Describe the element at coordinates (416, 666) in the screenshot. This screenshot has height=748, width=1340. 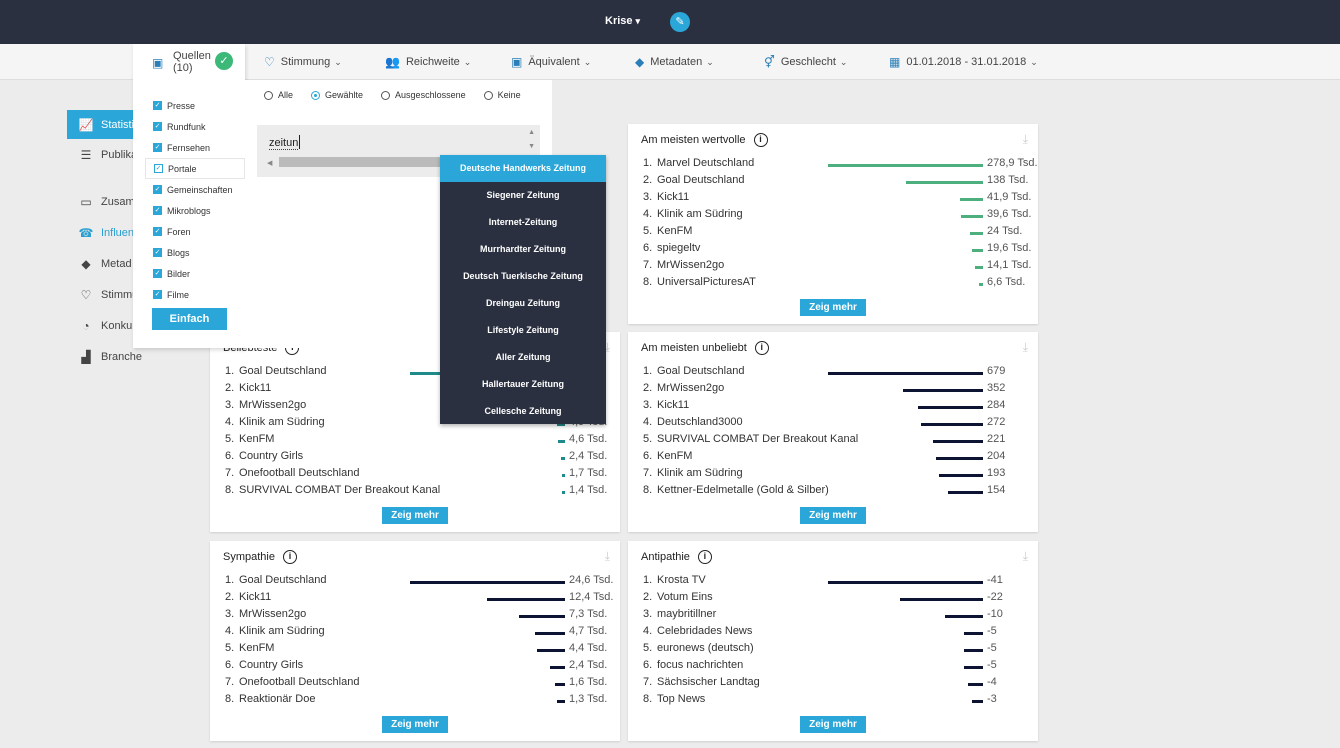
I see `list-item: 6. Country Girls 2,4 Tsd.` at that location.